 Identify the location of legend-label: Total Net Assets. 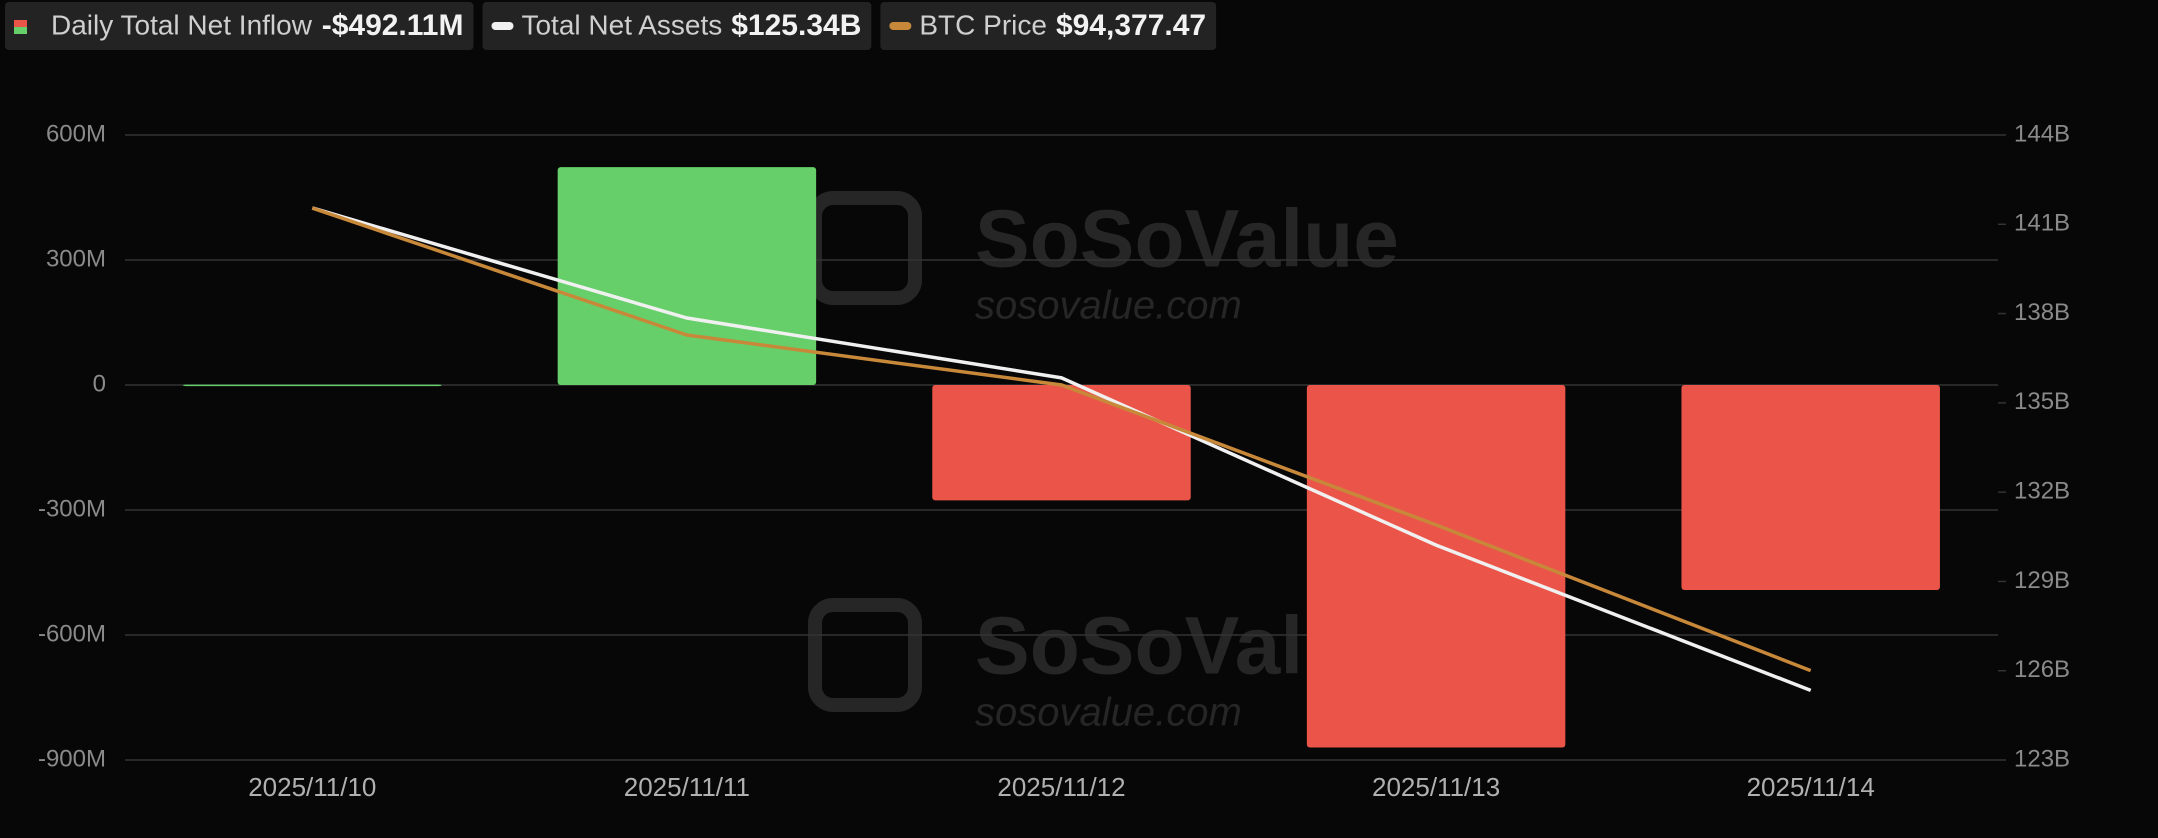
(621, 24).